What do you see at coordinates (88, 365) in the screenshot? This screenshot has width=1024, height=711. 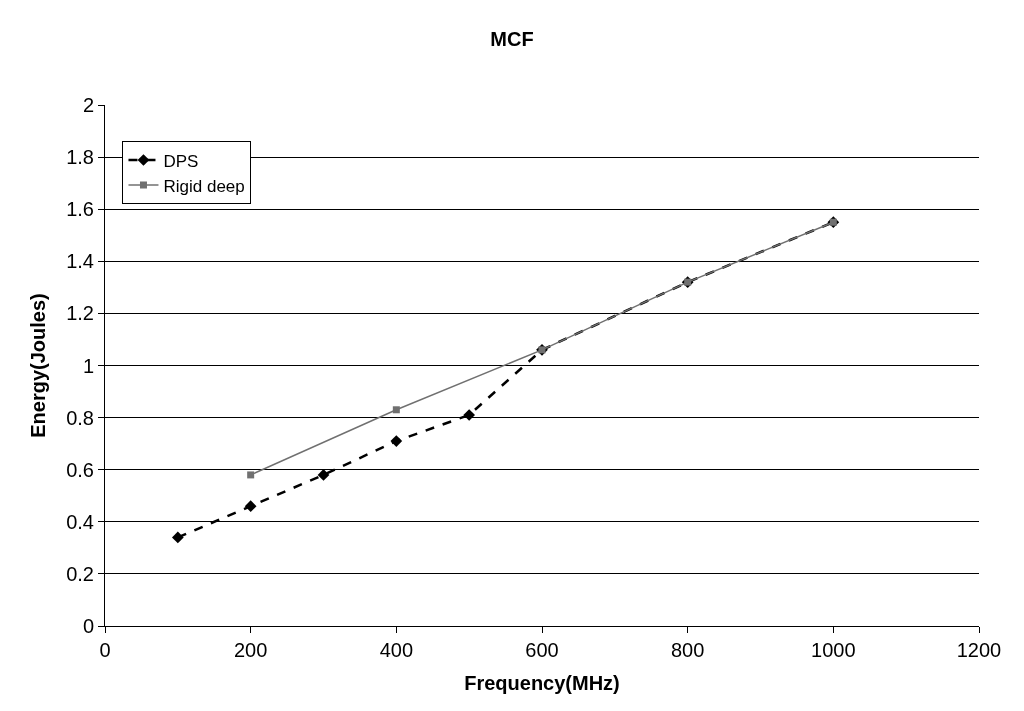 I see `y-tick-label: 1` at bounding box center [88, 365].